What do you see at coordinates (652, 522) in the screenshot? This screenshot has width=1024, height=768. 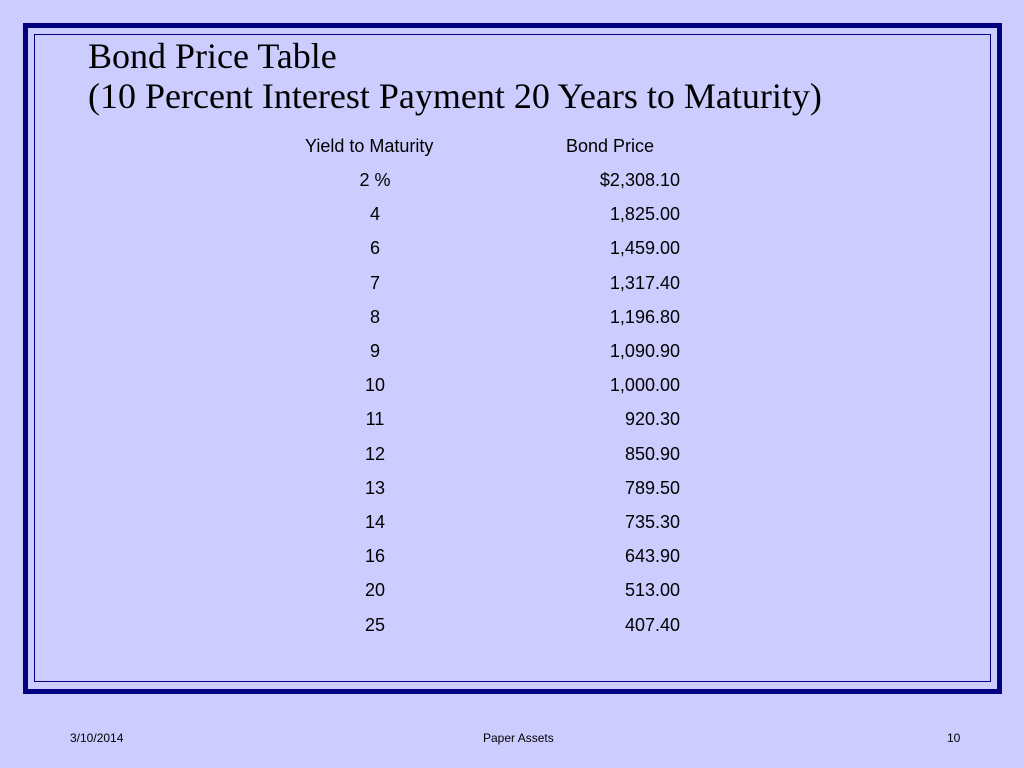 I see `price-cell: 735.30` at bounding box center [652, 522].